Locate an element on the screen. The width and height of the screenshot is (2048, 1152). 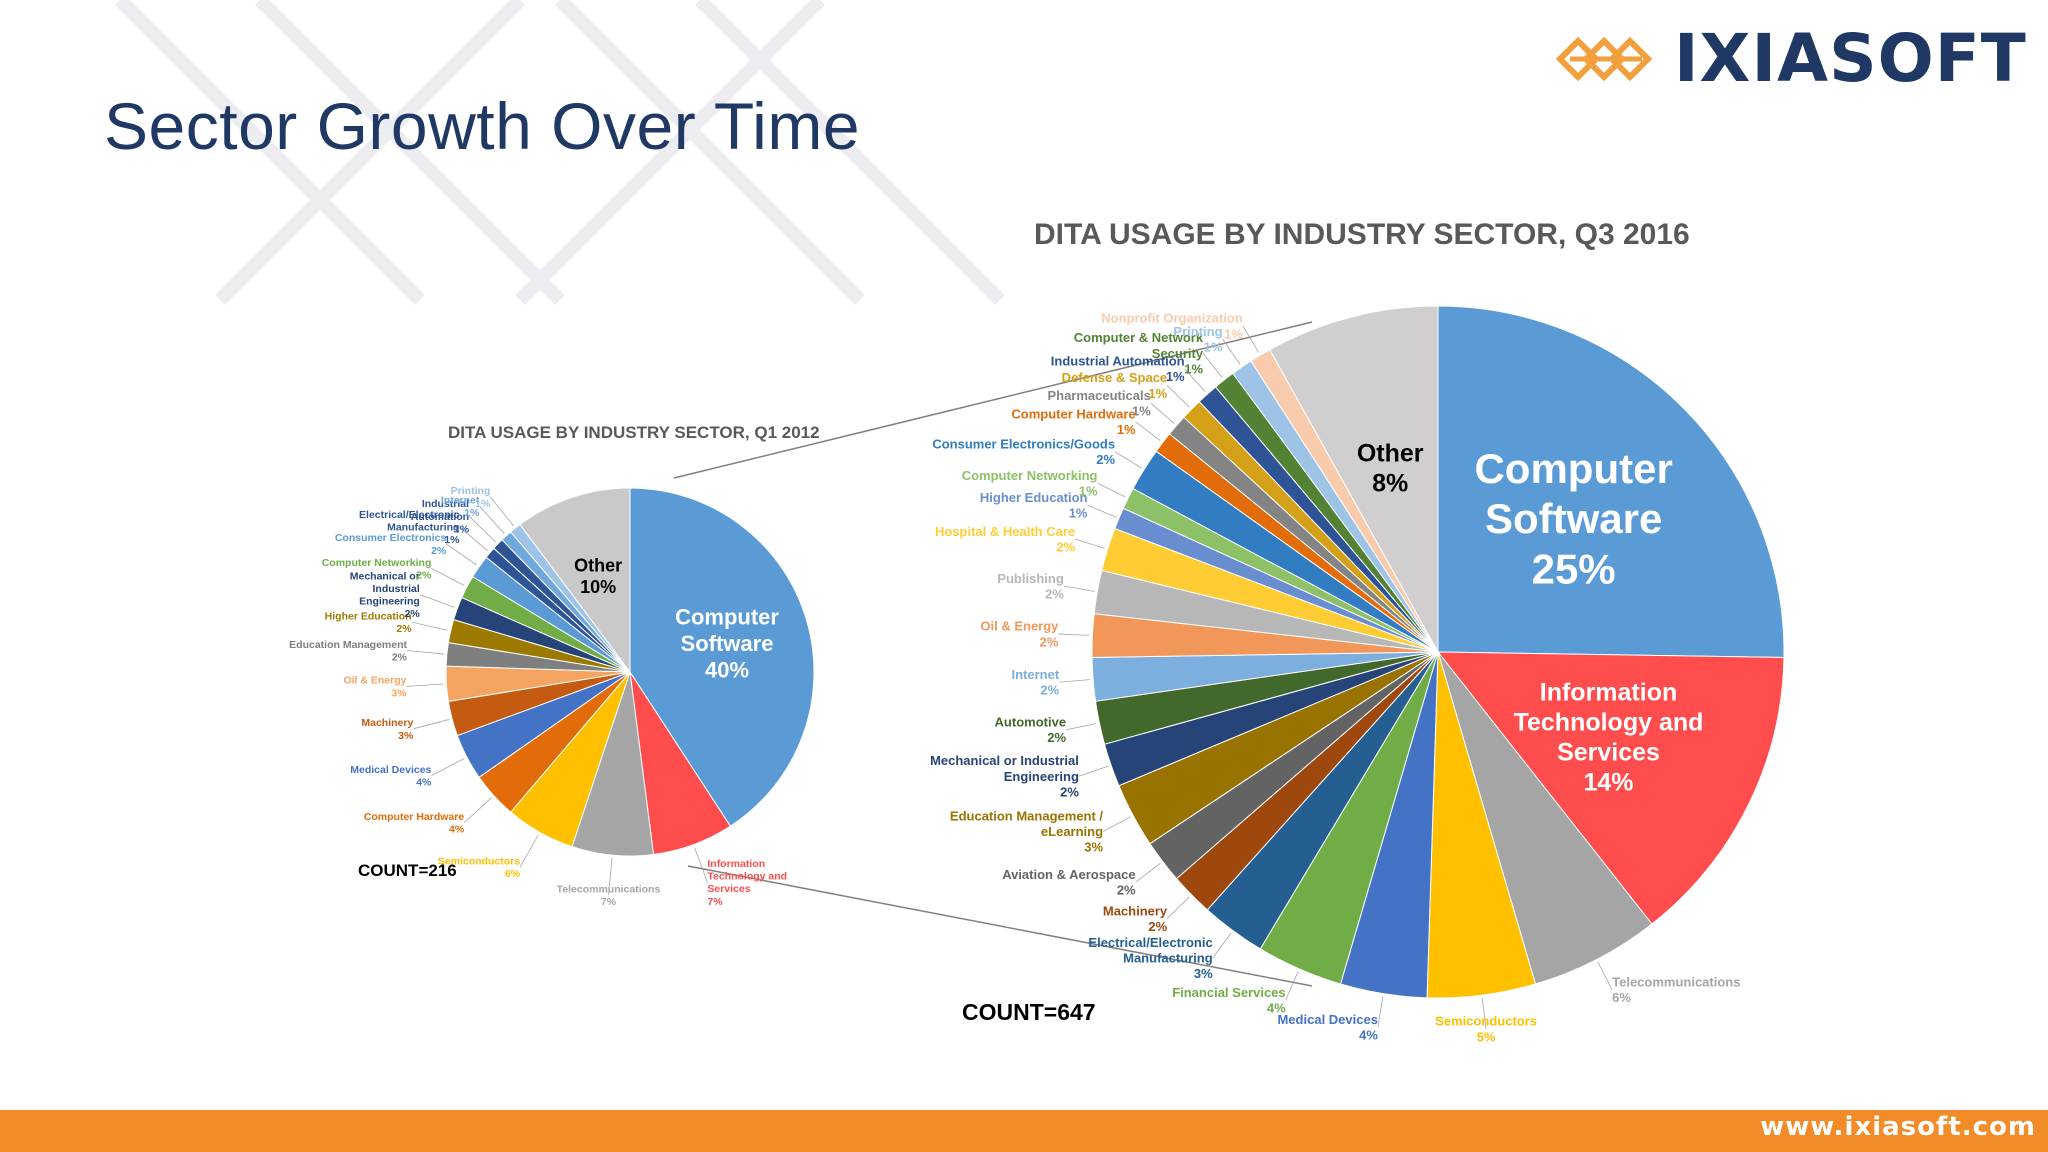
slice-label-electrical-electronic-manufacturing: Electrical/Electronic Manufacturing 1% is located at coordinates (409, 527).